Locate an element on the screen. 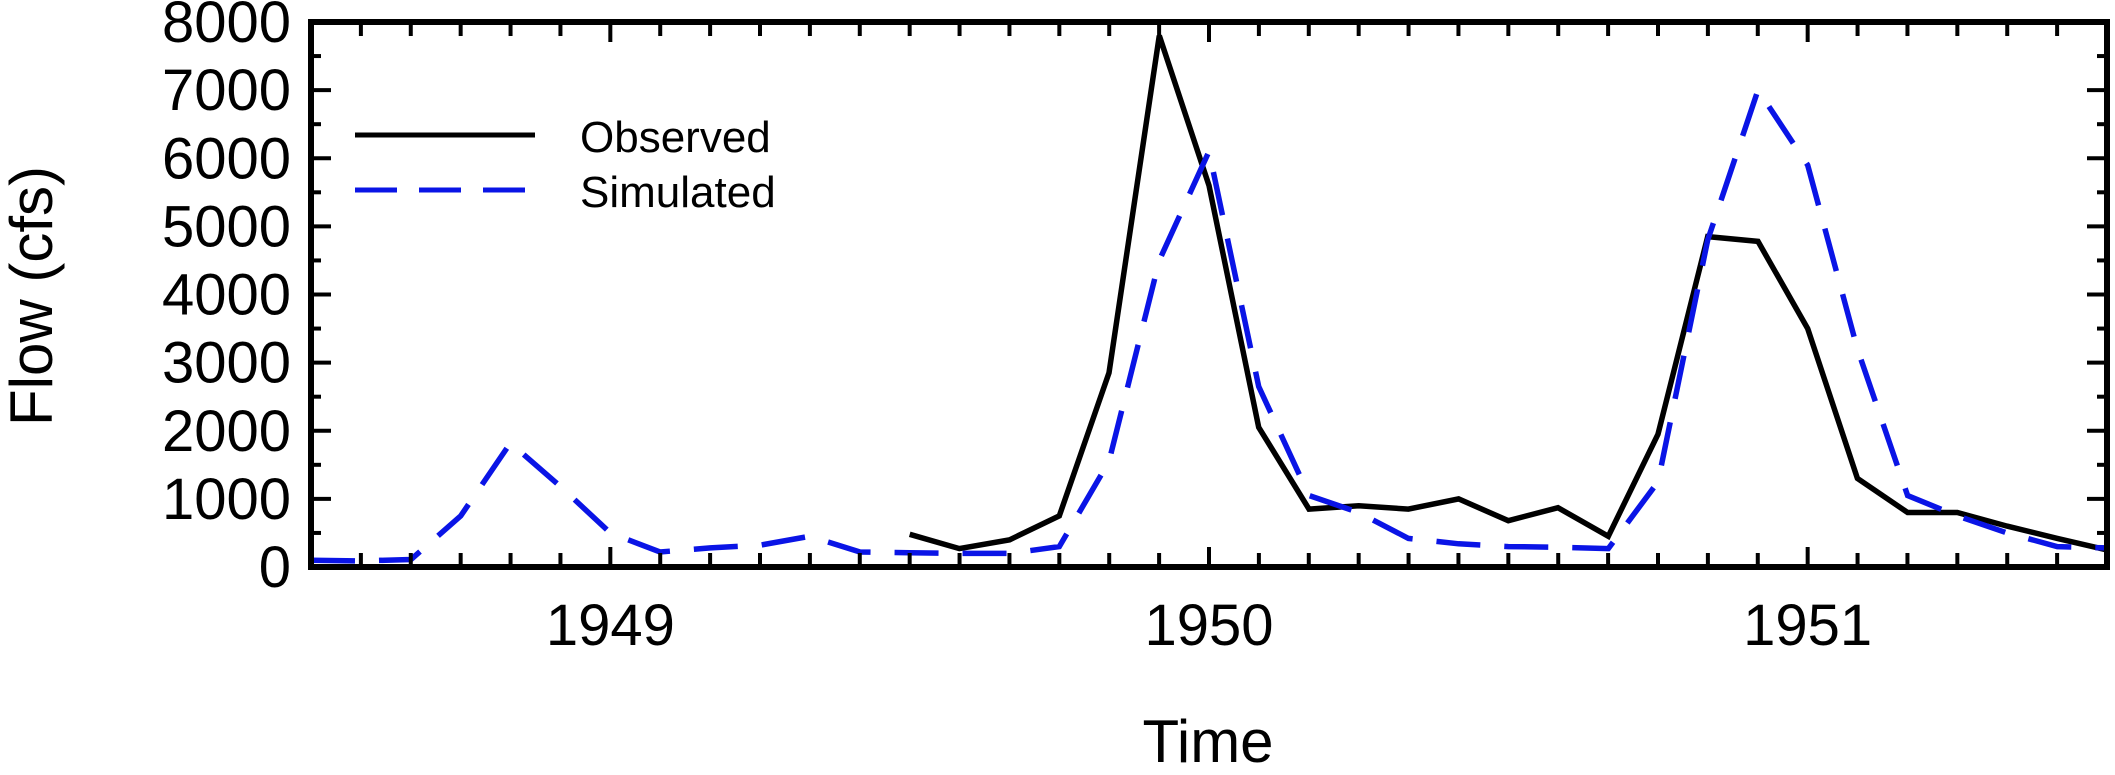  legend-label-simulated: Simulated is located at coordinates (678, 192).